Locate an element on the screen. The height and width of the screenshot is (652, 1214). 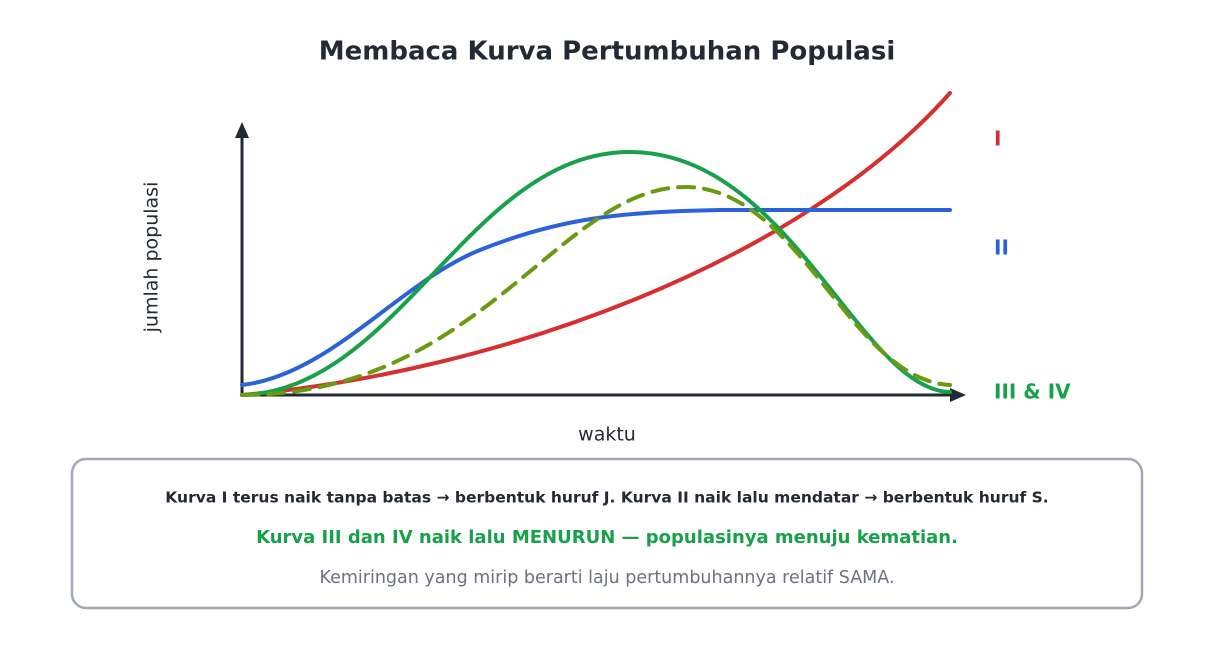
curve-label: II is located at coordinates (1001, 248).